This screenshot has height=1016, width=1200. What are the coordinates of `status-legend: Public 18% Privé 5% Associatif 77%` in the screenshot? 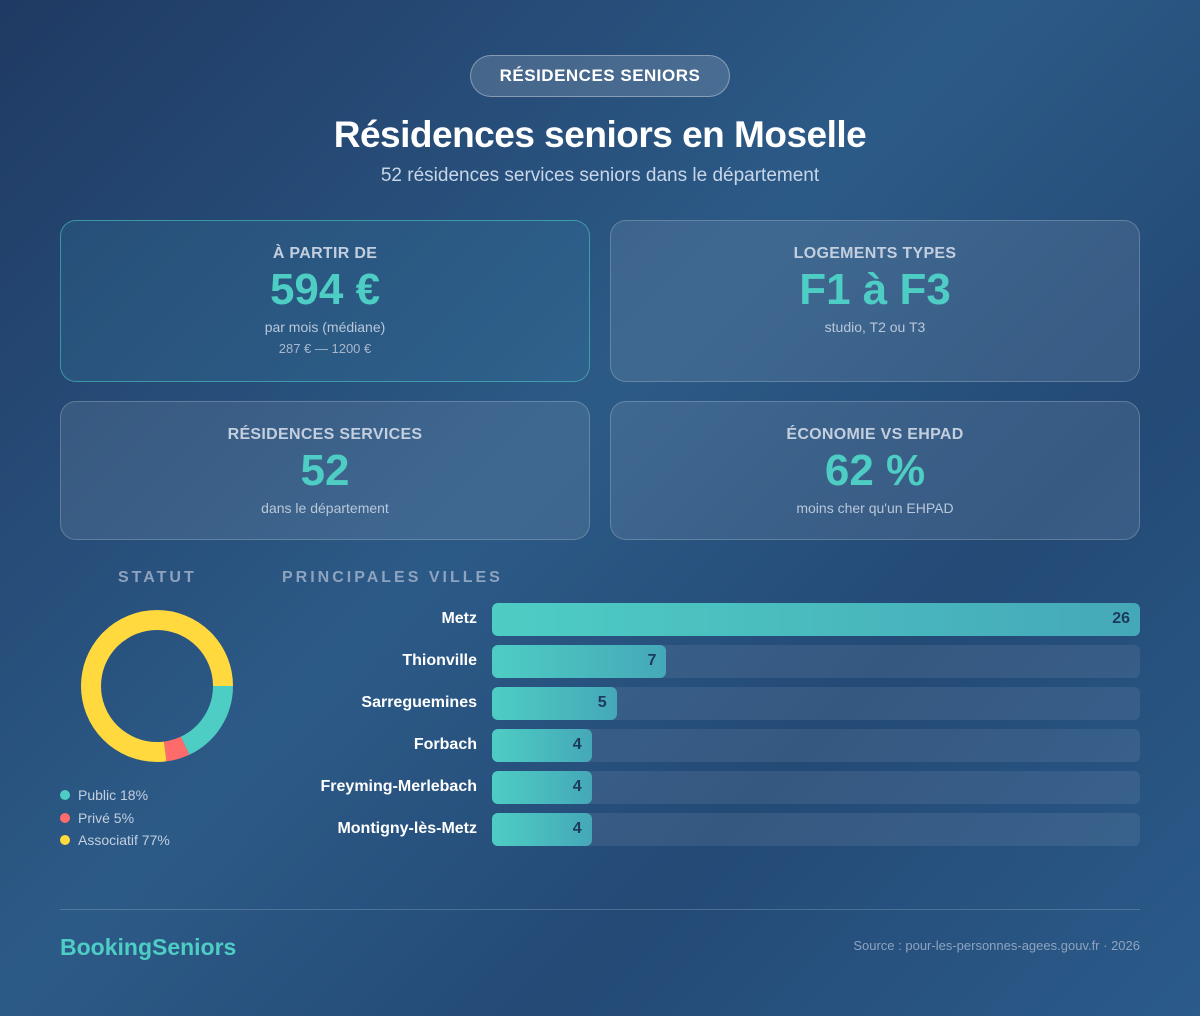 It's located at (115, 818).